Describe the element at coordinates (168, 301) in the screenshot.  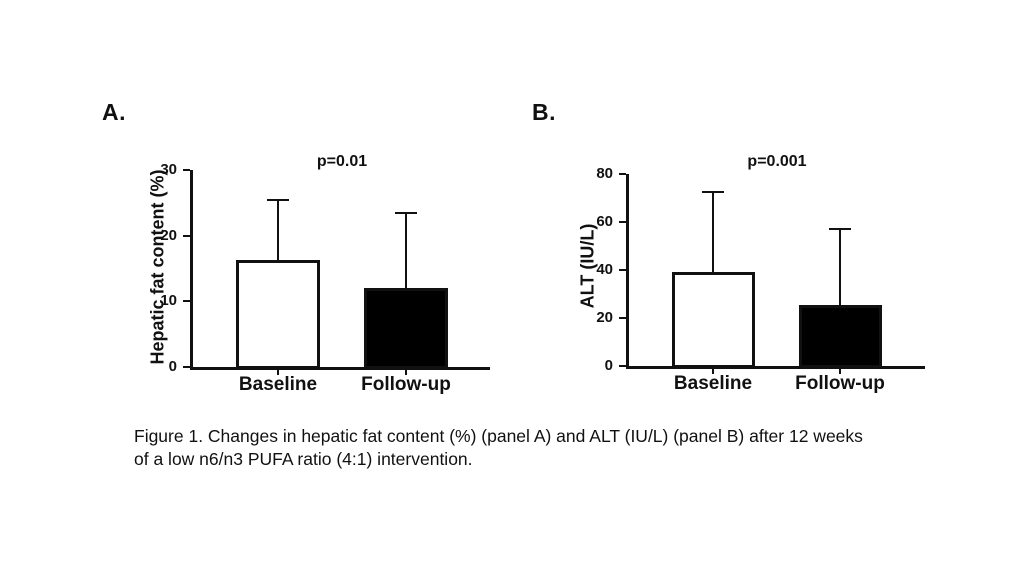
I see `y-tick-label: 10` at that location.